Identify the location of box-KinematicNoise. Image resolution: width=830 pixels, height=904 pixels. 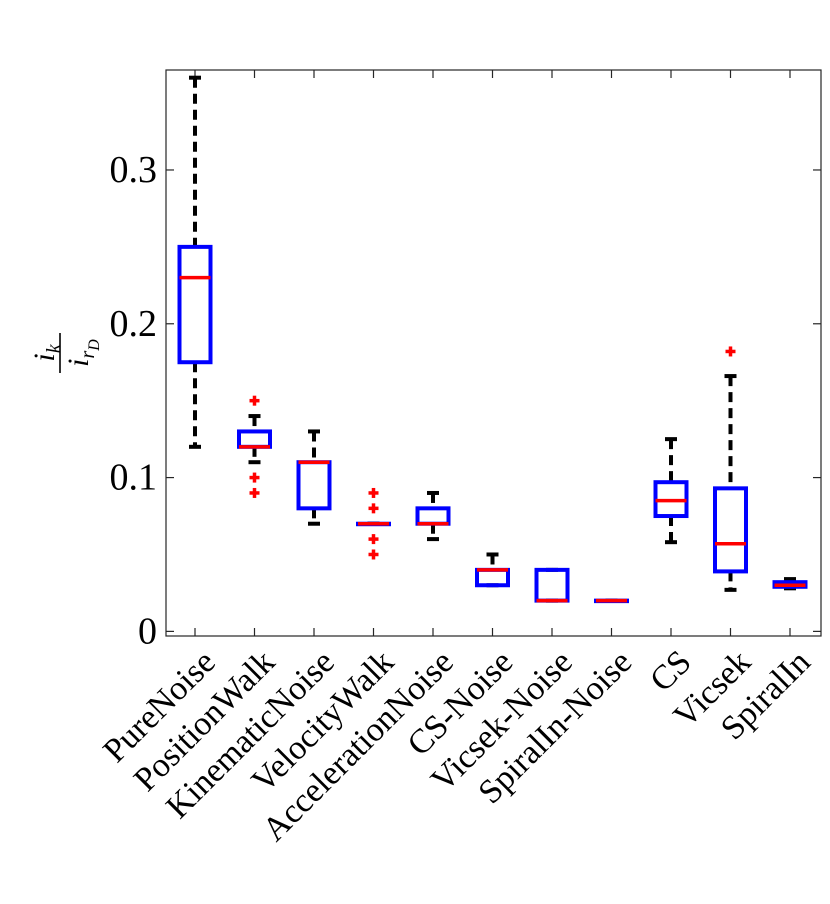
(314, 477).